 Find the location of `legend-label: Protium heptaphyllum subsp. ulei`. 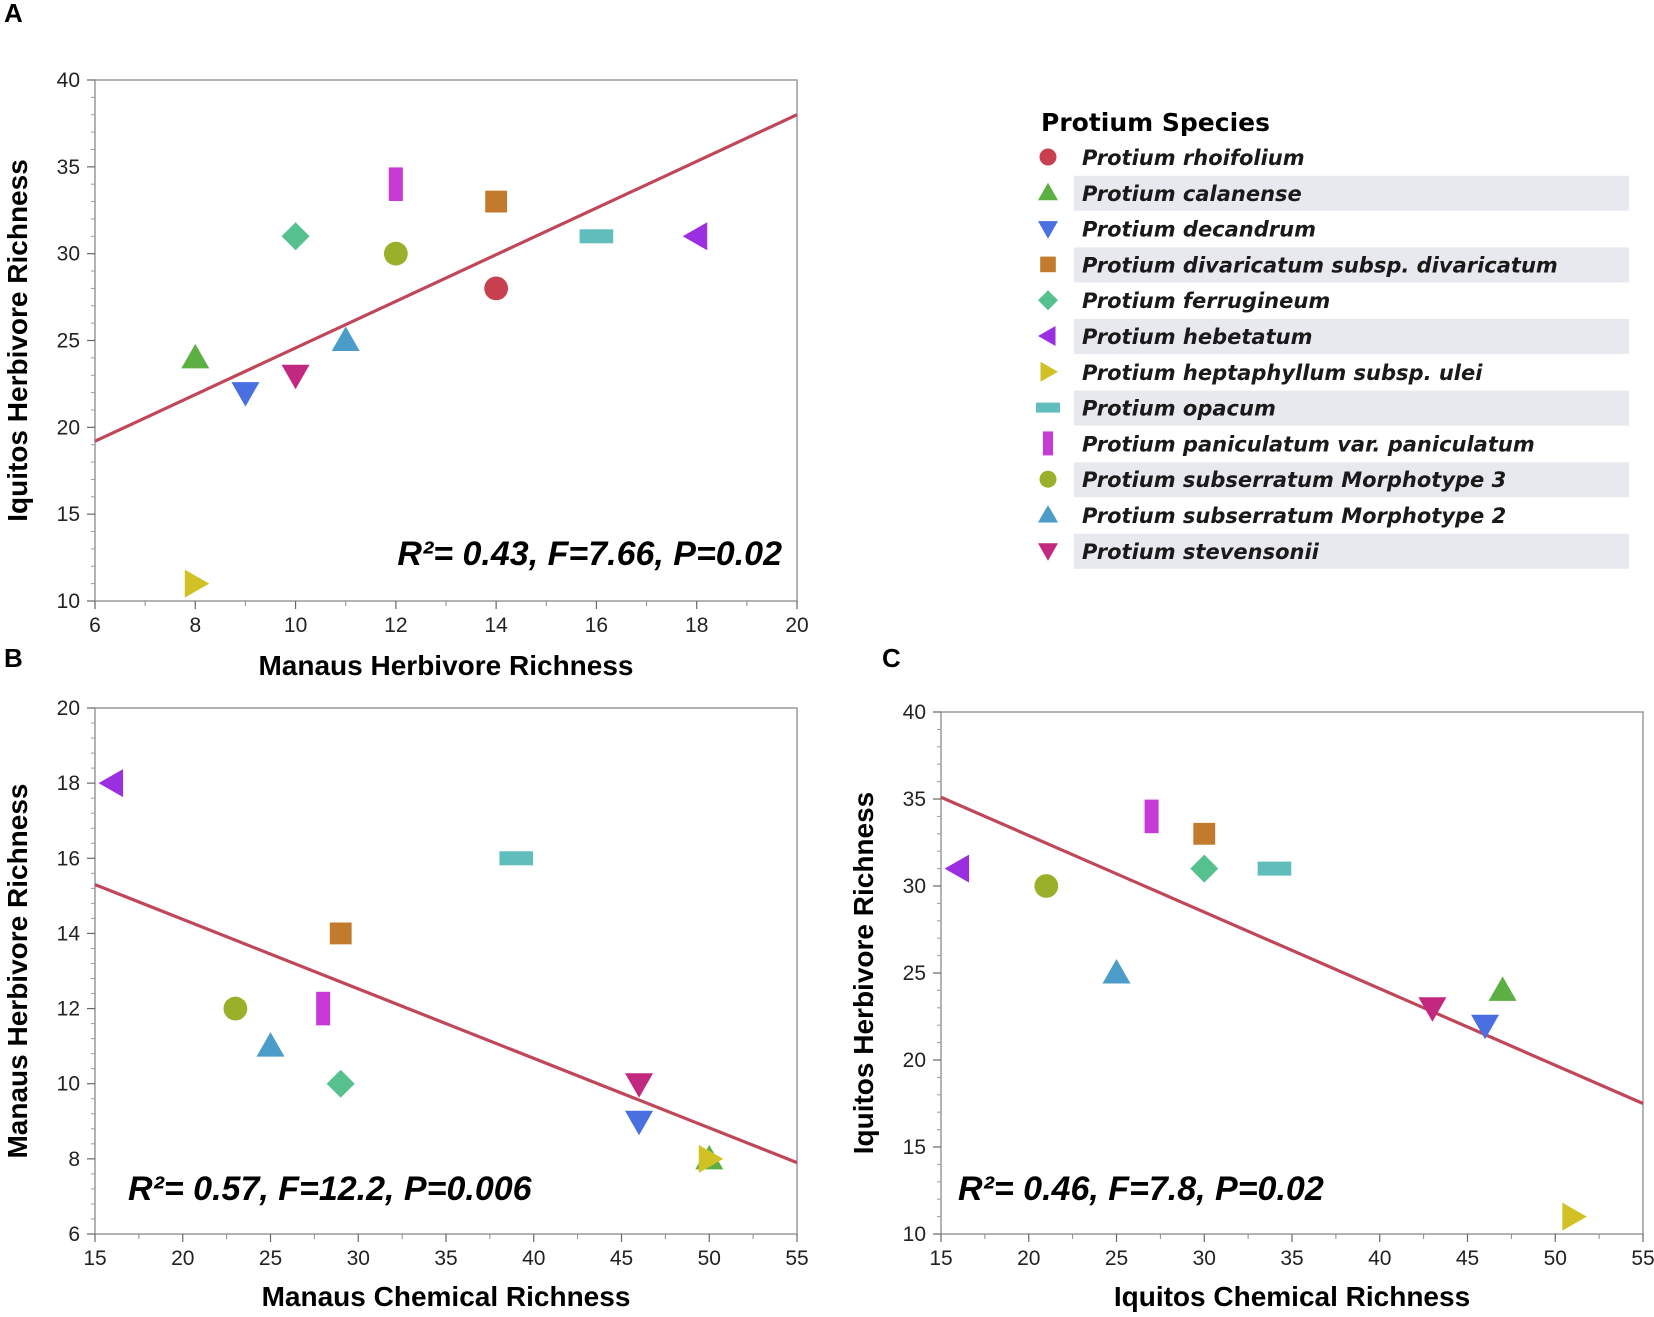

legend-label: Protium heptaphyllum subsp. ulei is located at coordinates (1282, 373).